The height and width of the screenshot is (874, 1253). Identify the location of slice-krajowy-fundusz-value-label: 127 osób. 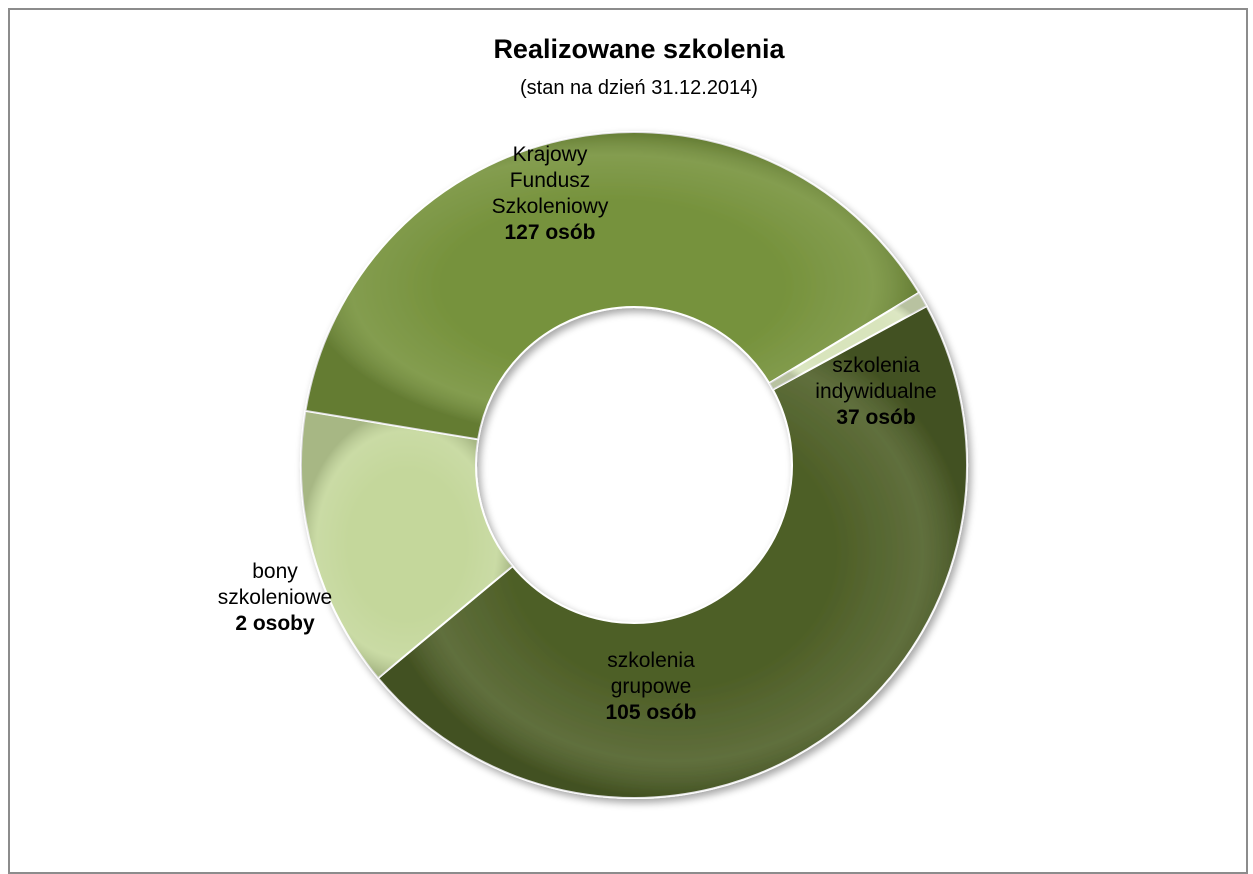
(549, 232).